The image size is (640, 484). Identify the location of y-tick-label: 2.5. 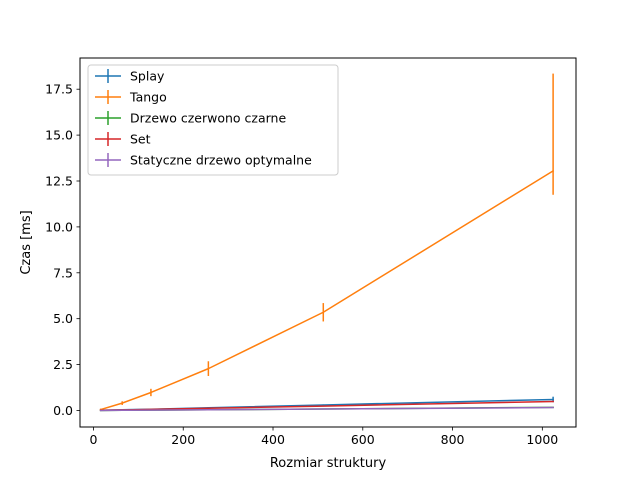
(63, 364).